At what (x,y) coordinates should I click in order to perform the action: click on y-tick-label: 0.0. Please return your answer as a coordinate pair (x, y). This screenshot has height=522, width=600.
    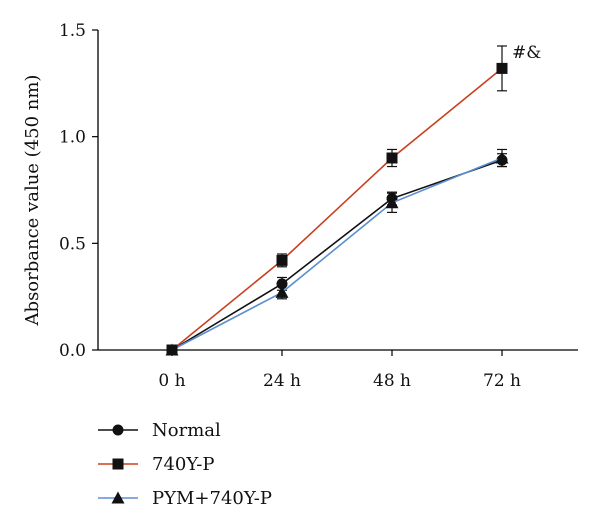
    Looking at the image, I should click on (72, 351).